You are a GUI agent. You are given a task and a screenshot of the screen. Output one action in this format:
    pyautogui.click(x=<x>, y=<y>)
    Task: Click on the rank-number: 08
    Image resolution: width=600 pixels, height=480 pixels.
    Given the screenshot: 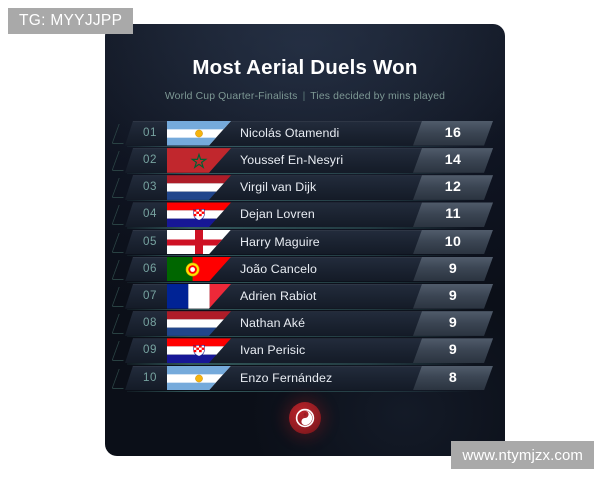 What is the action you would take?
    pyautogui.click(x=150, y=323)
    